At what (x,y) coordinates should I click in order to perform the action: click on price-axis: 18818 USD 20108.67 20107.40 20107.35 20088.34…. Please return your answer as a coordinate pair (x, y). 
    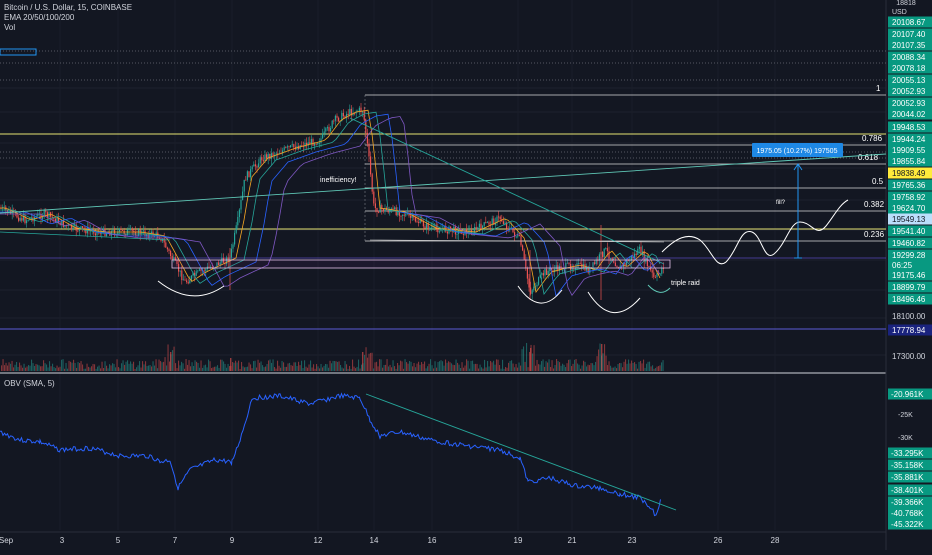
    Looking at the image, I should click on (910, 265).